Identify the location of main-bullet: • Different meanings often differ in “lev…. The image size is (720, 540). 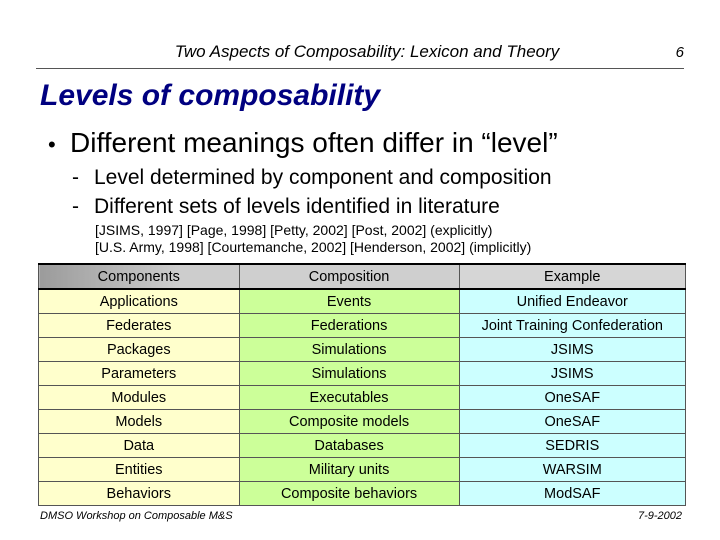
(303, 143).